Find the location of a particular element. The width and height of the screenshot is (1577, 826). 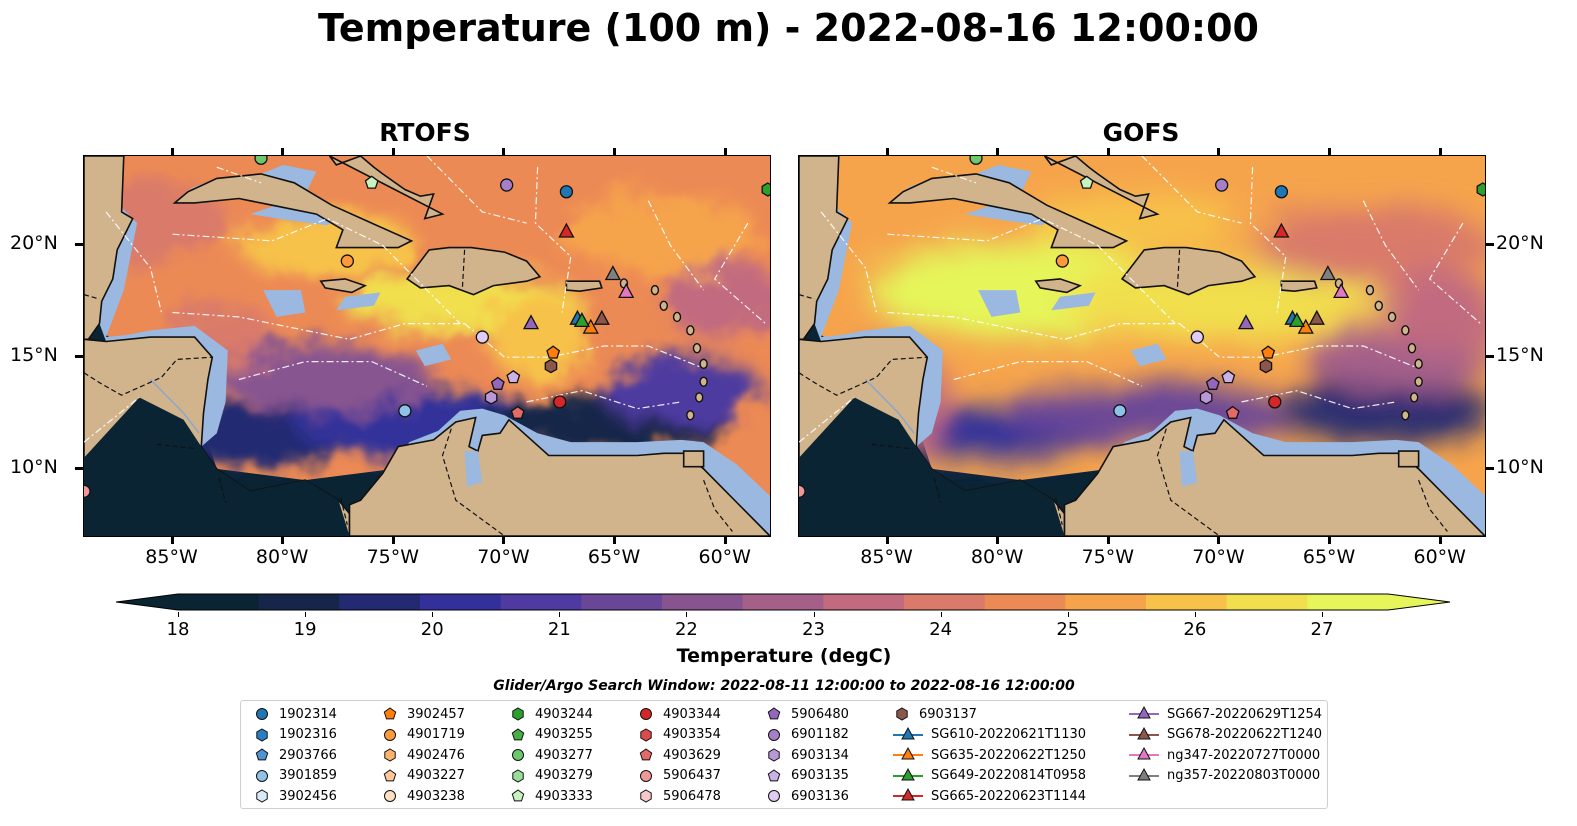

colorbar-label: Temperature (degC) is located at coordinates (784, 656).